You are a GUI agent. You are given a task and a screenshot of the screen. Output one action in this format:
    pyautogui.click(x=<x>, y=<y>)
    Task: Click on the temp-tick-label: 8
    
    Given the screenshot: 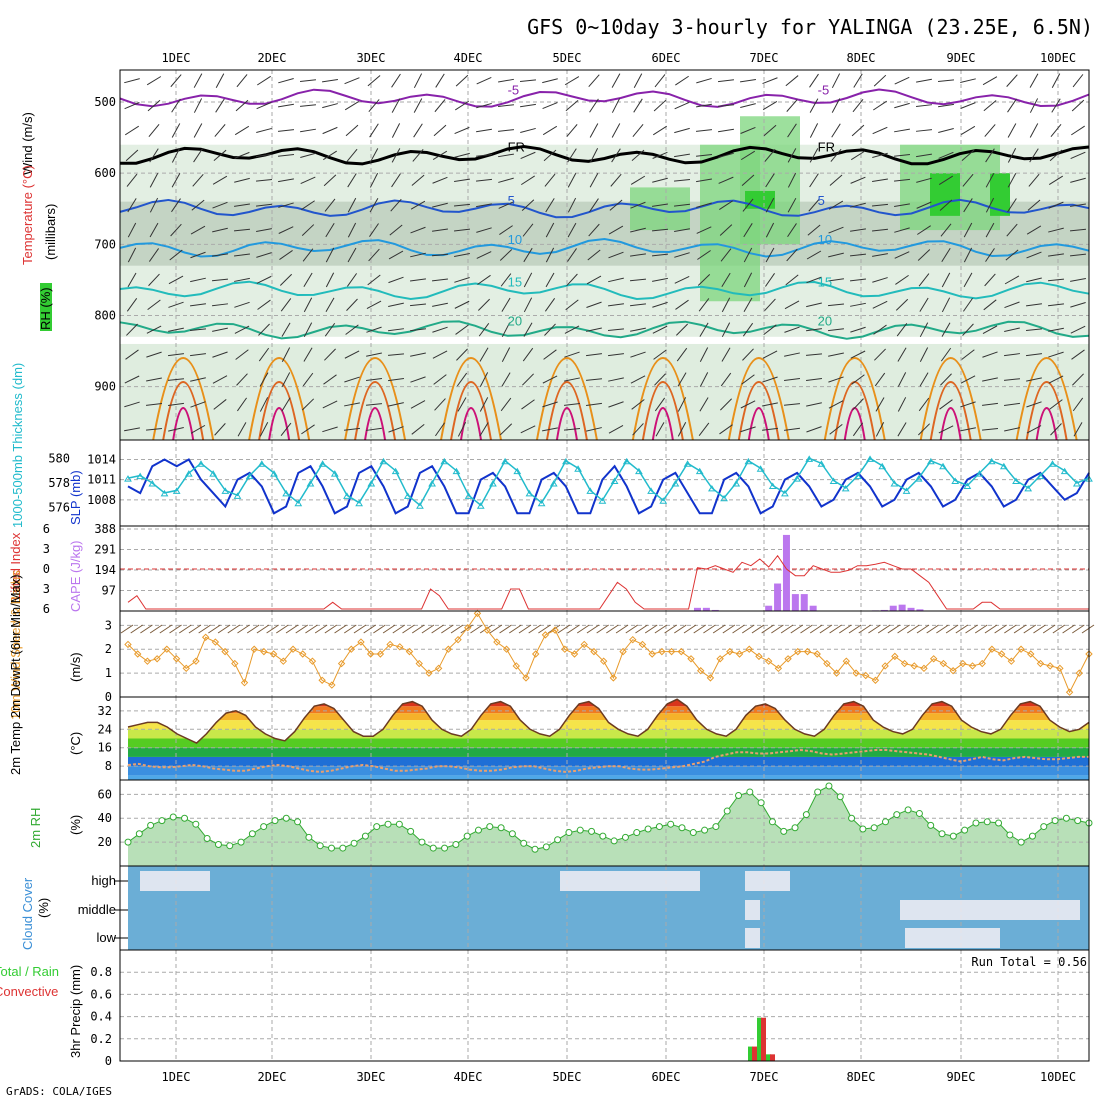 What is the action you would take?
    pyautogui.click(x=108, y=766)
    